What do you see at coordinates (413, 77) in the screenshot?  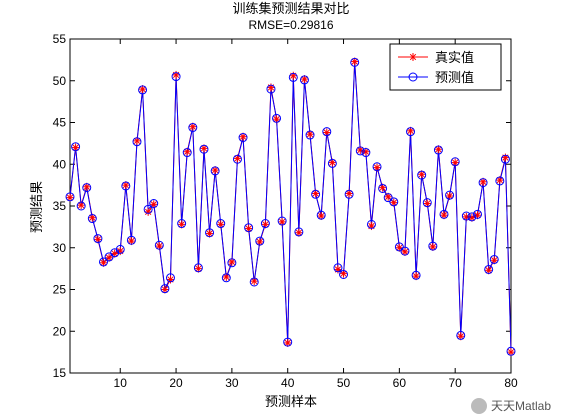 I see `legend-marker-pred` at bounding box center [413, 77].